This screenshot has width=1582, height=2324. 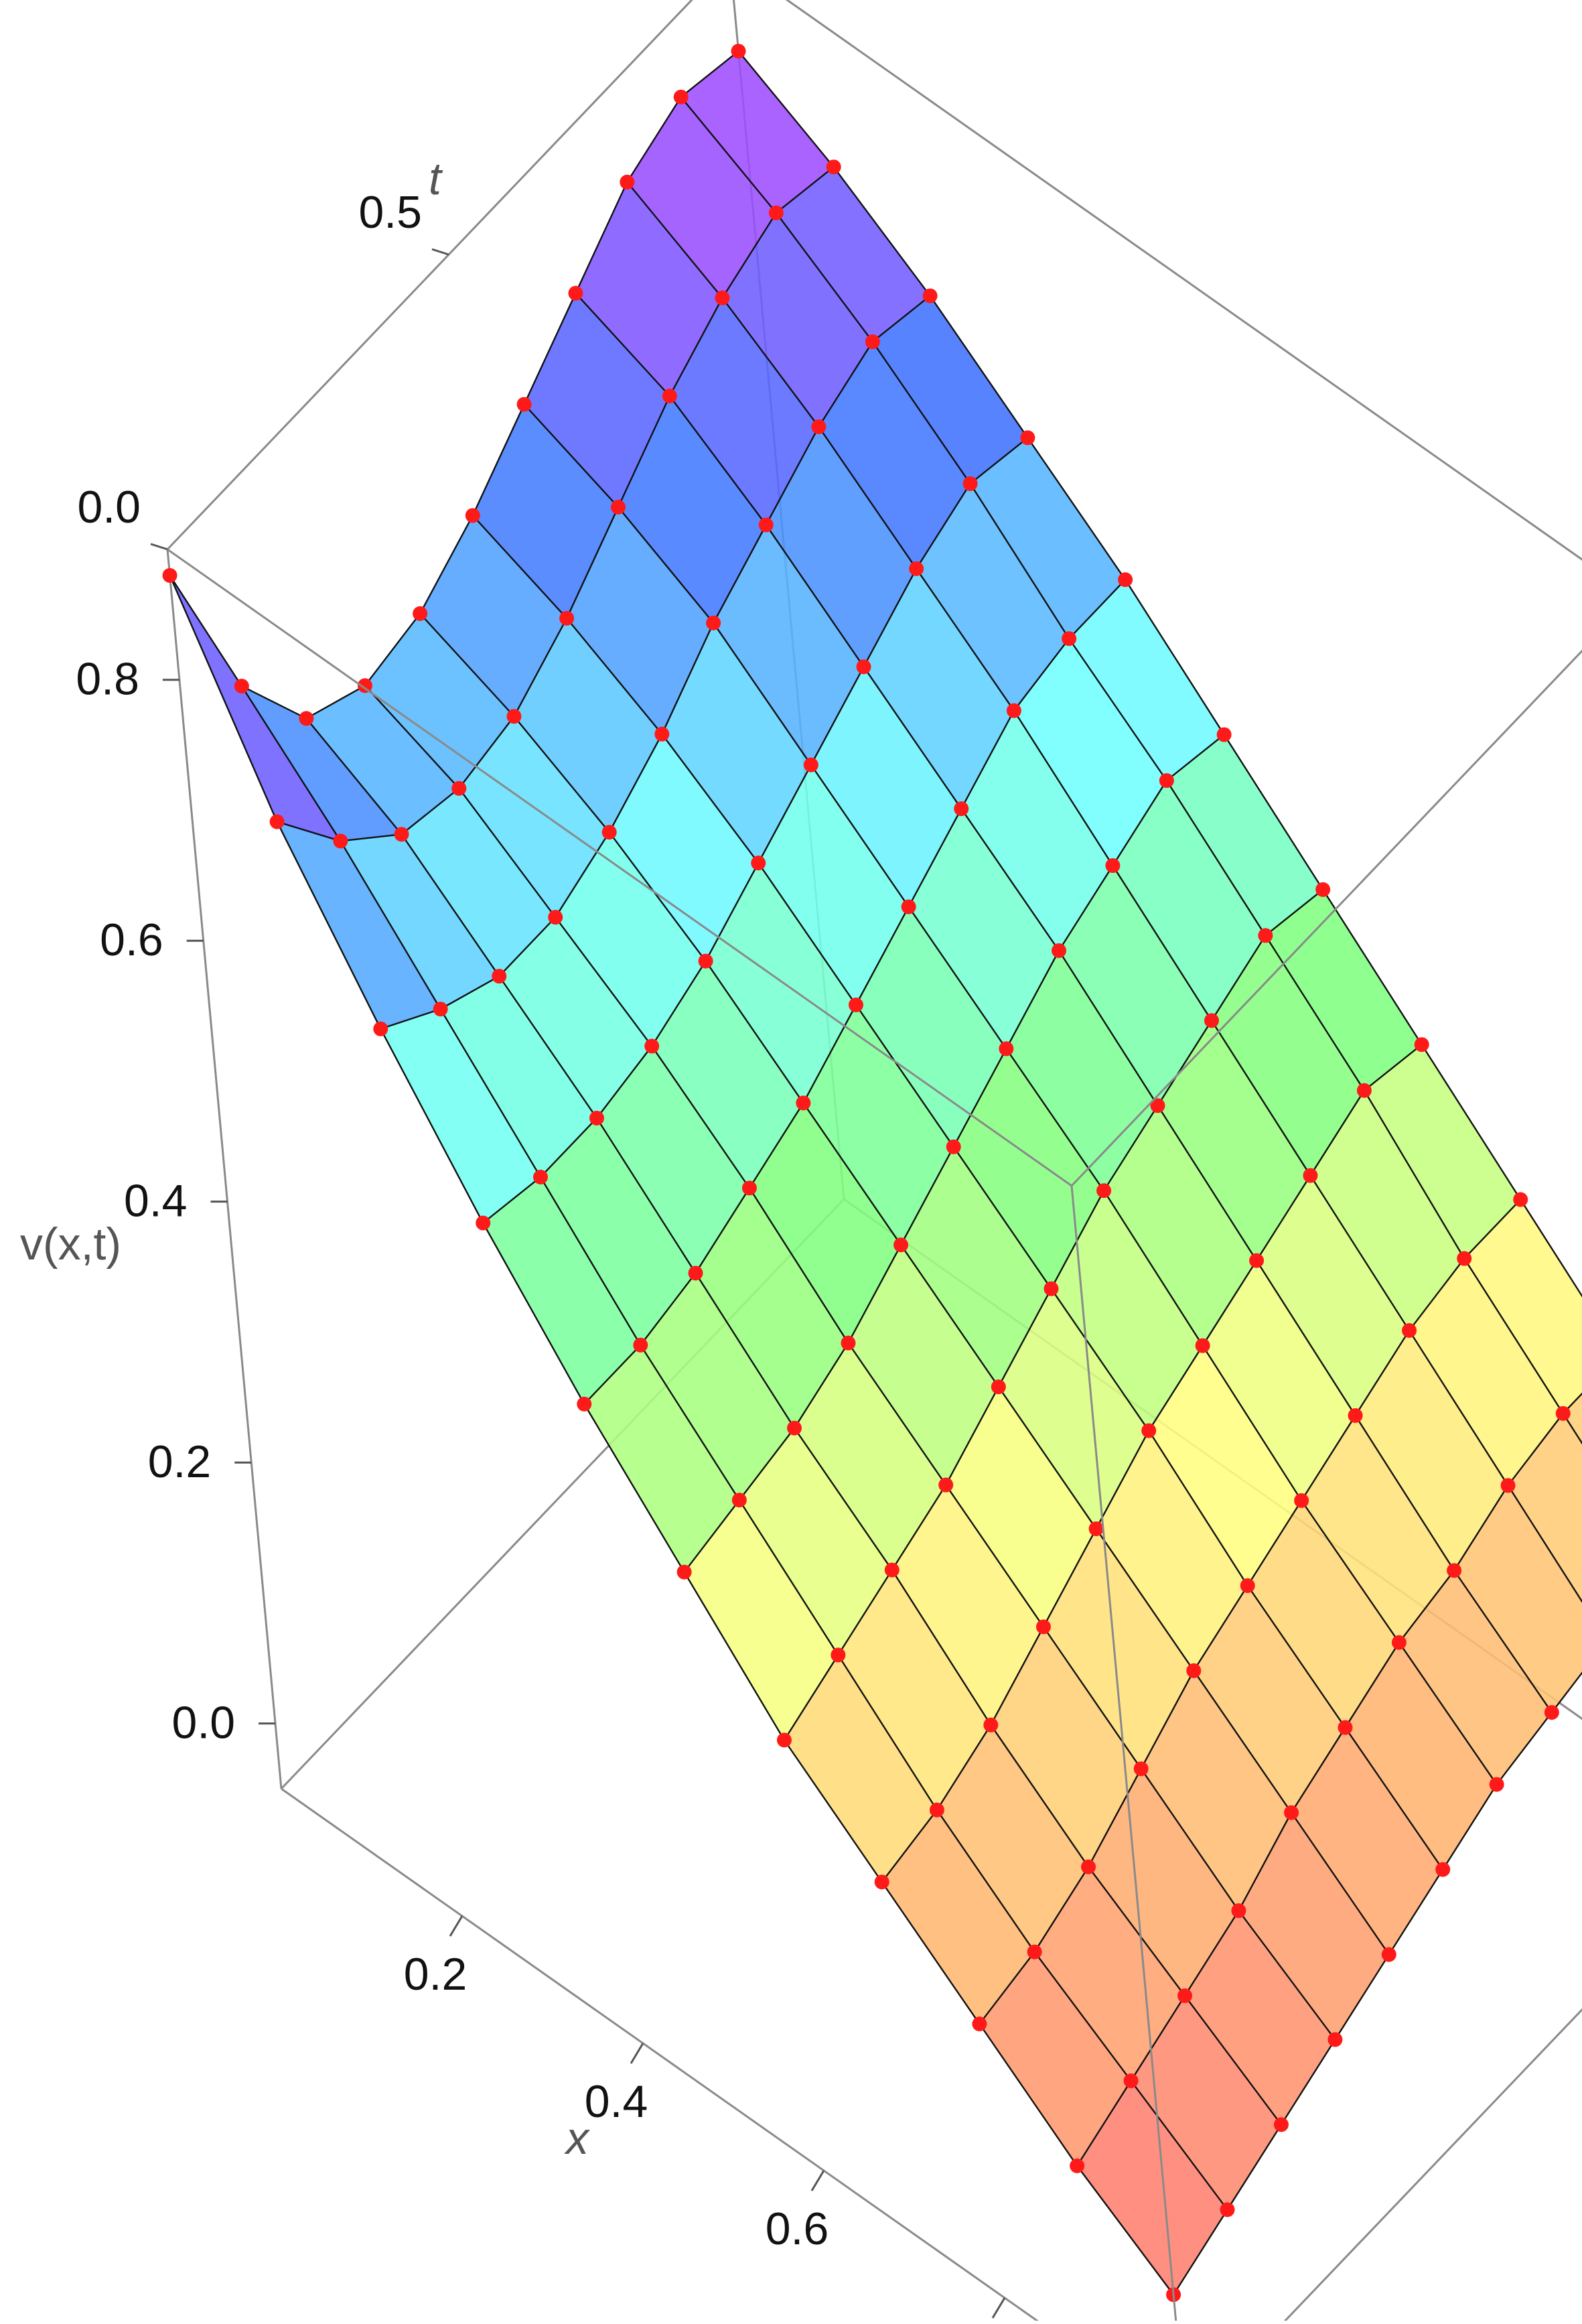 I want to click on z-tick-label: 0.4, so click(x=156, y=1201).